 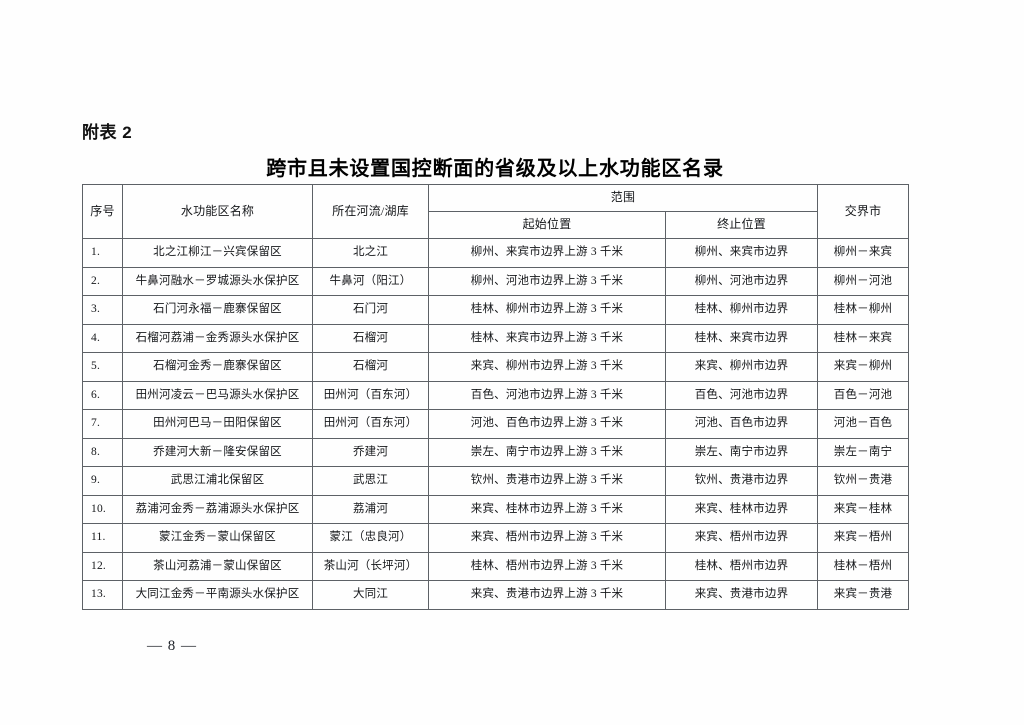 I want to click on cell-river: 武思江, so click(x=370, y=481).